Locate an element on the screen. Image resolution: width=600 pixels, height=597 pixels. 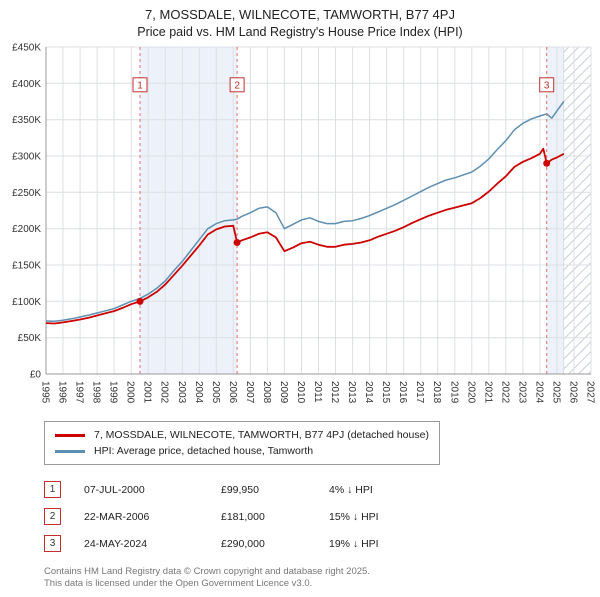
svg-text: £200K is located at coordinates (26, 229).